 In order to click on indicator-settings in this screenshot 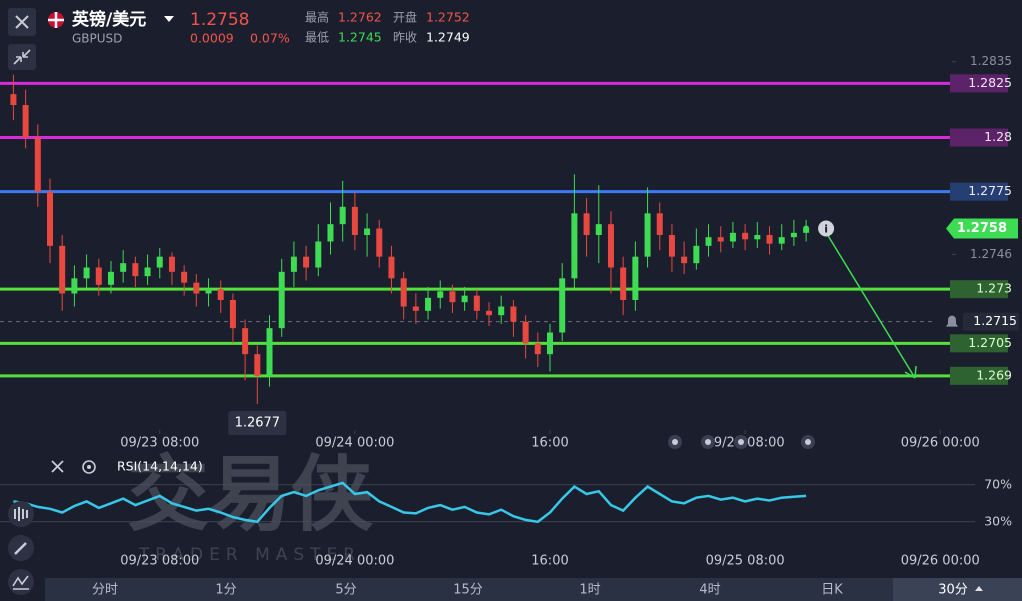, I will do `click(89, 467)`.